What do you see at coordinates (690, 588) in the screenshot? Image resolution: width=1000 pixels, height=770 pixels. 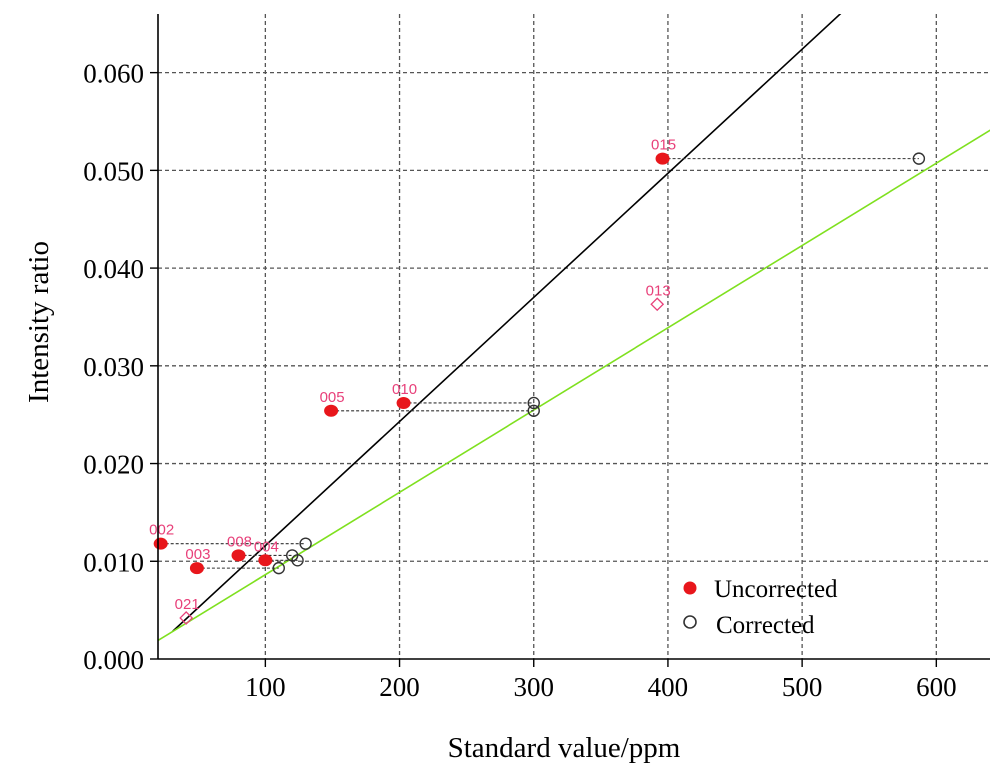 I see `legend-marker-uncorrected` at bounding box center [690, 588].